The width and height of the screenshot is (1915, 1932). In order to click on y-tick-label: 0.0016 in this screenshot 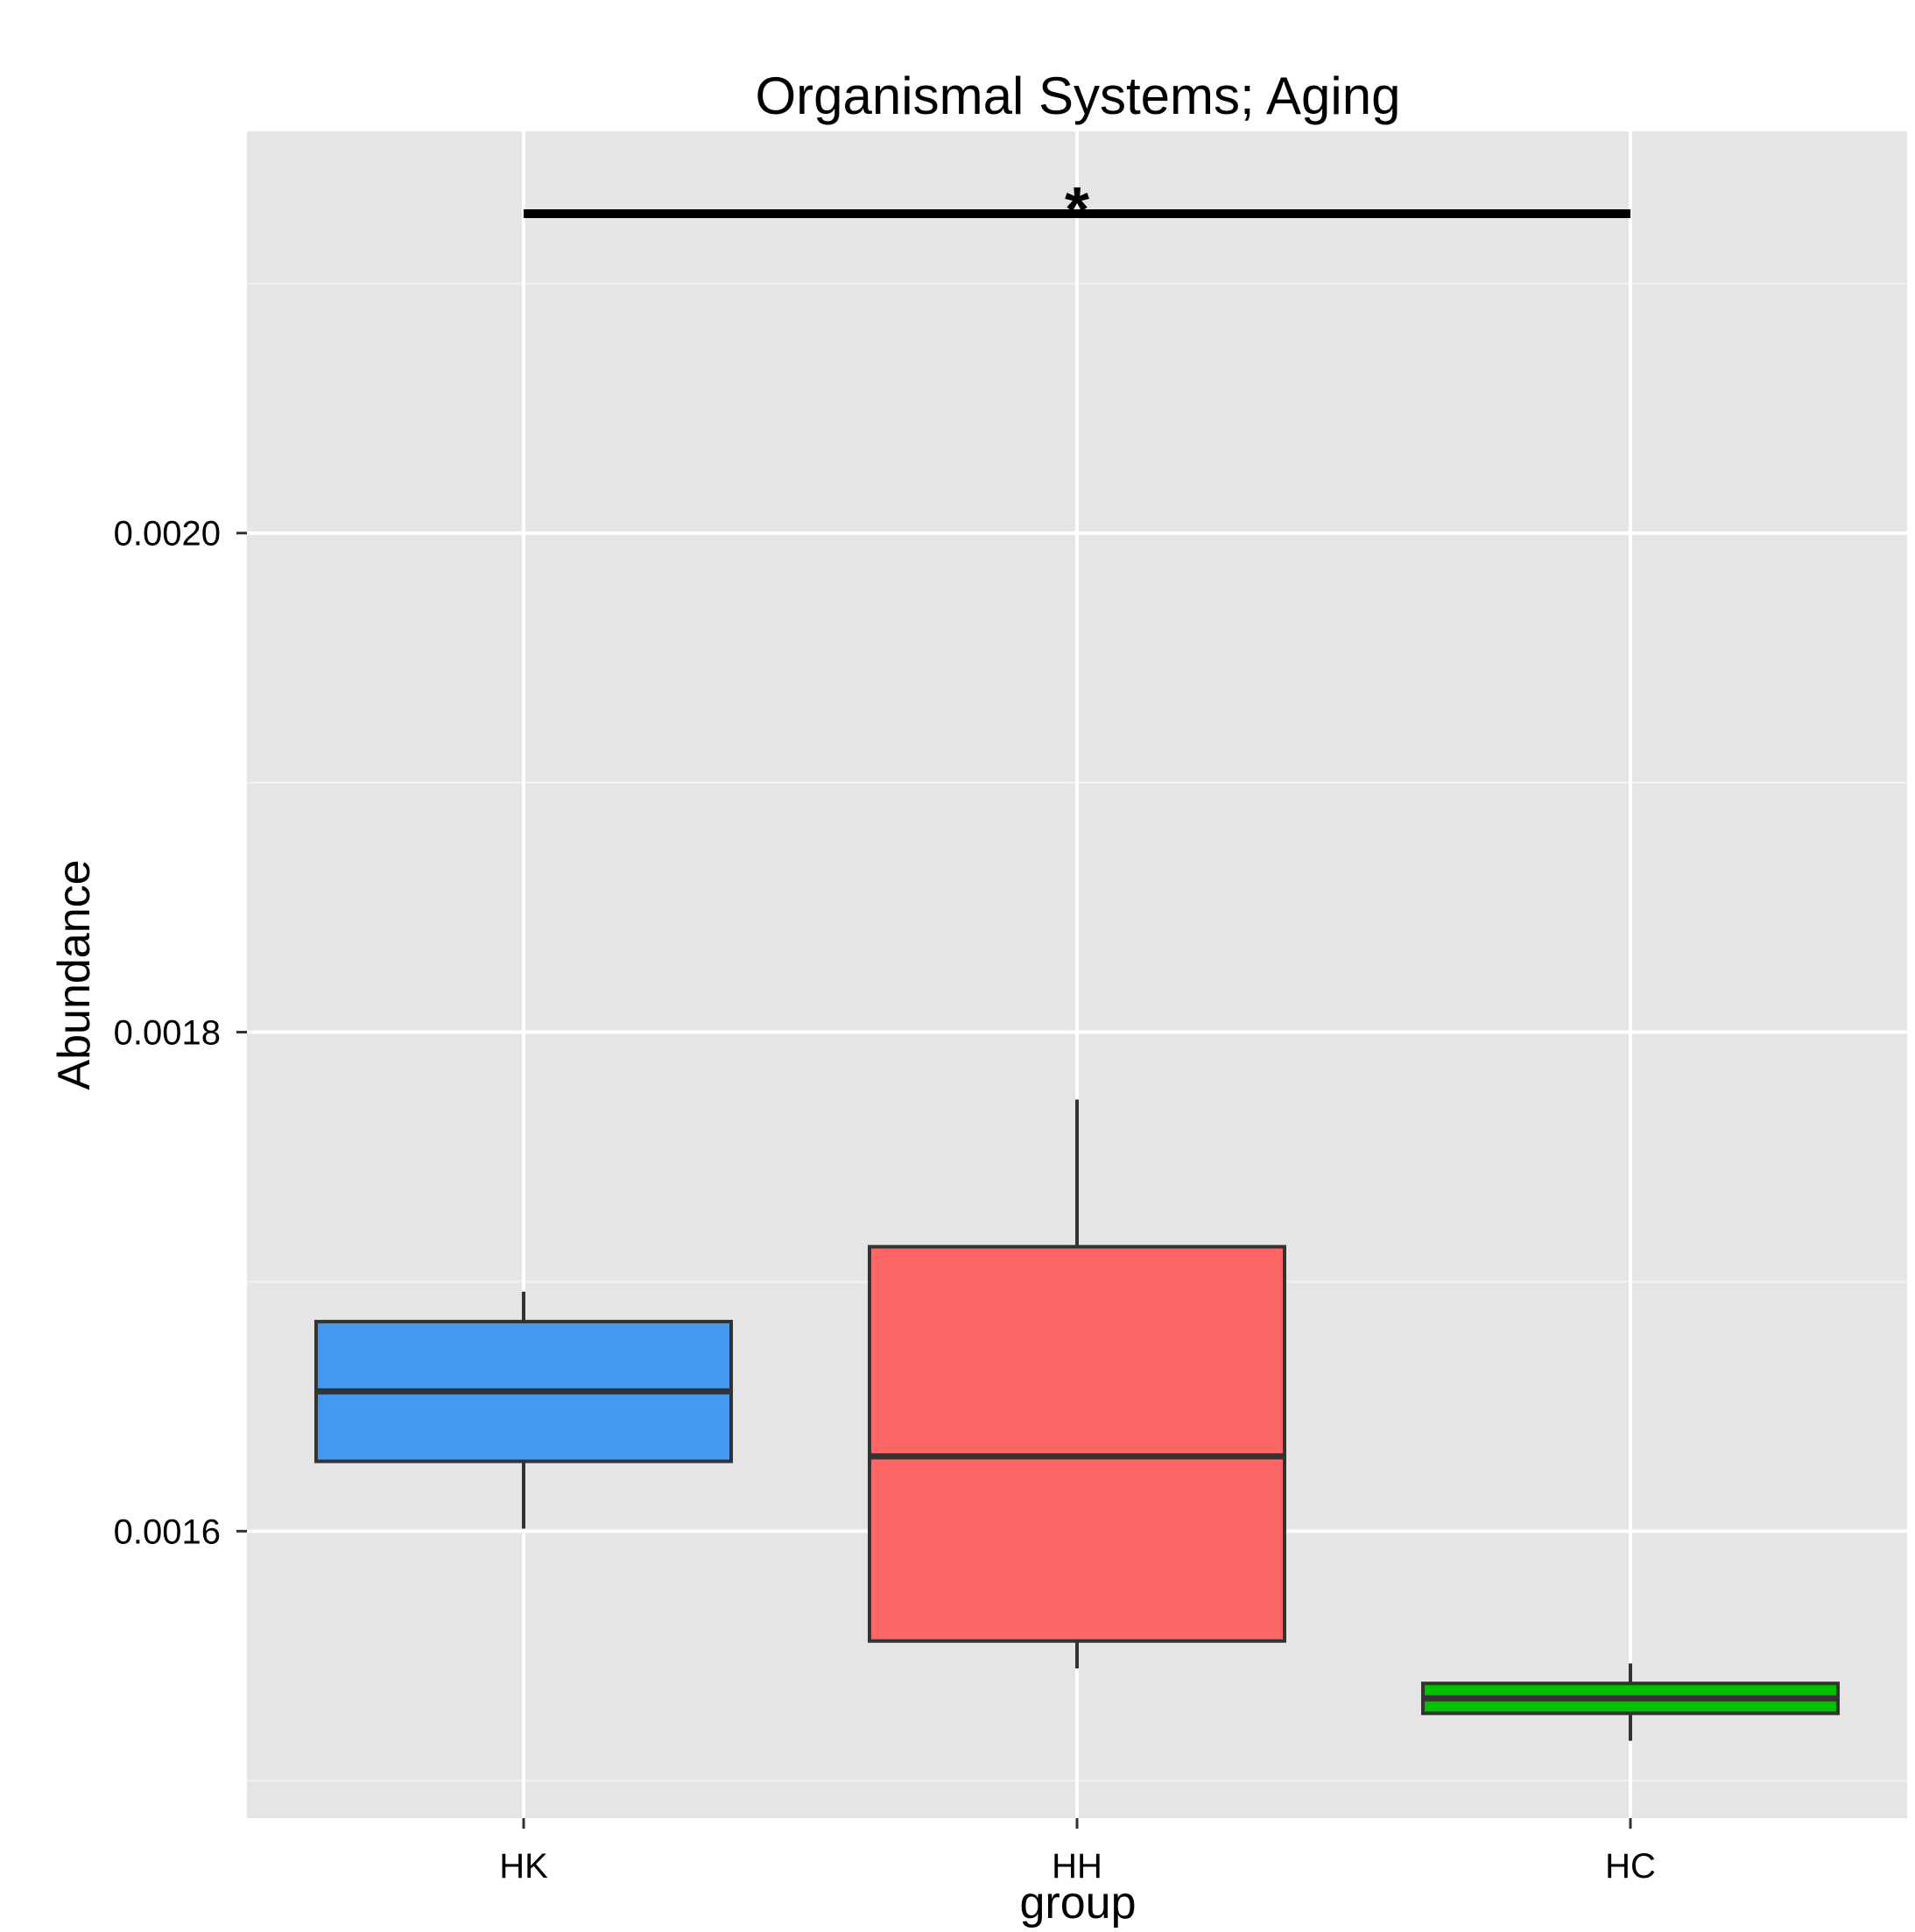, I will do `click(168, 1531)`.